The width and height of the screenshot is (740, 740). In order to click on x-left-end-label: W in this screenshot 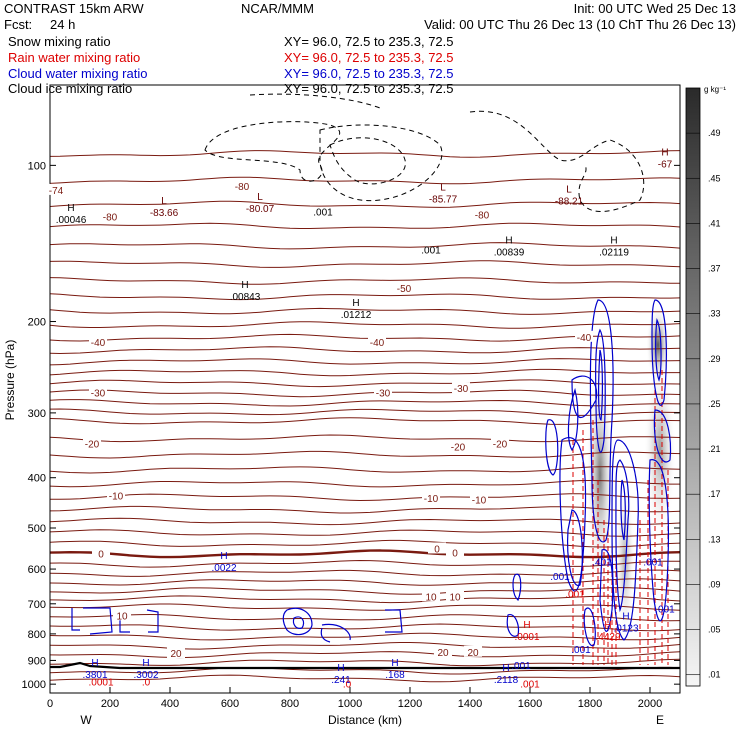, I will do `click(86, 720)`.